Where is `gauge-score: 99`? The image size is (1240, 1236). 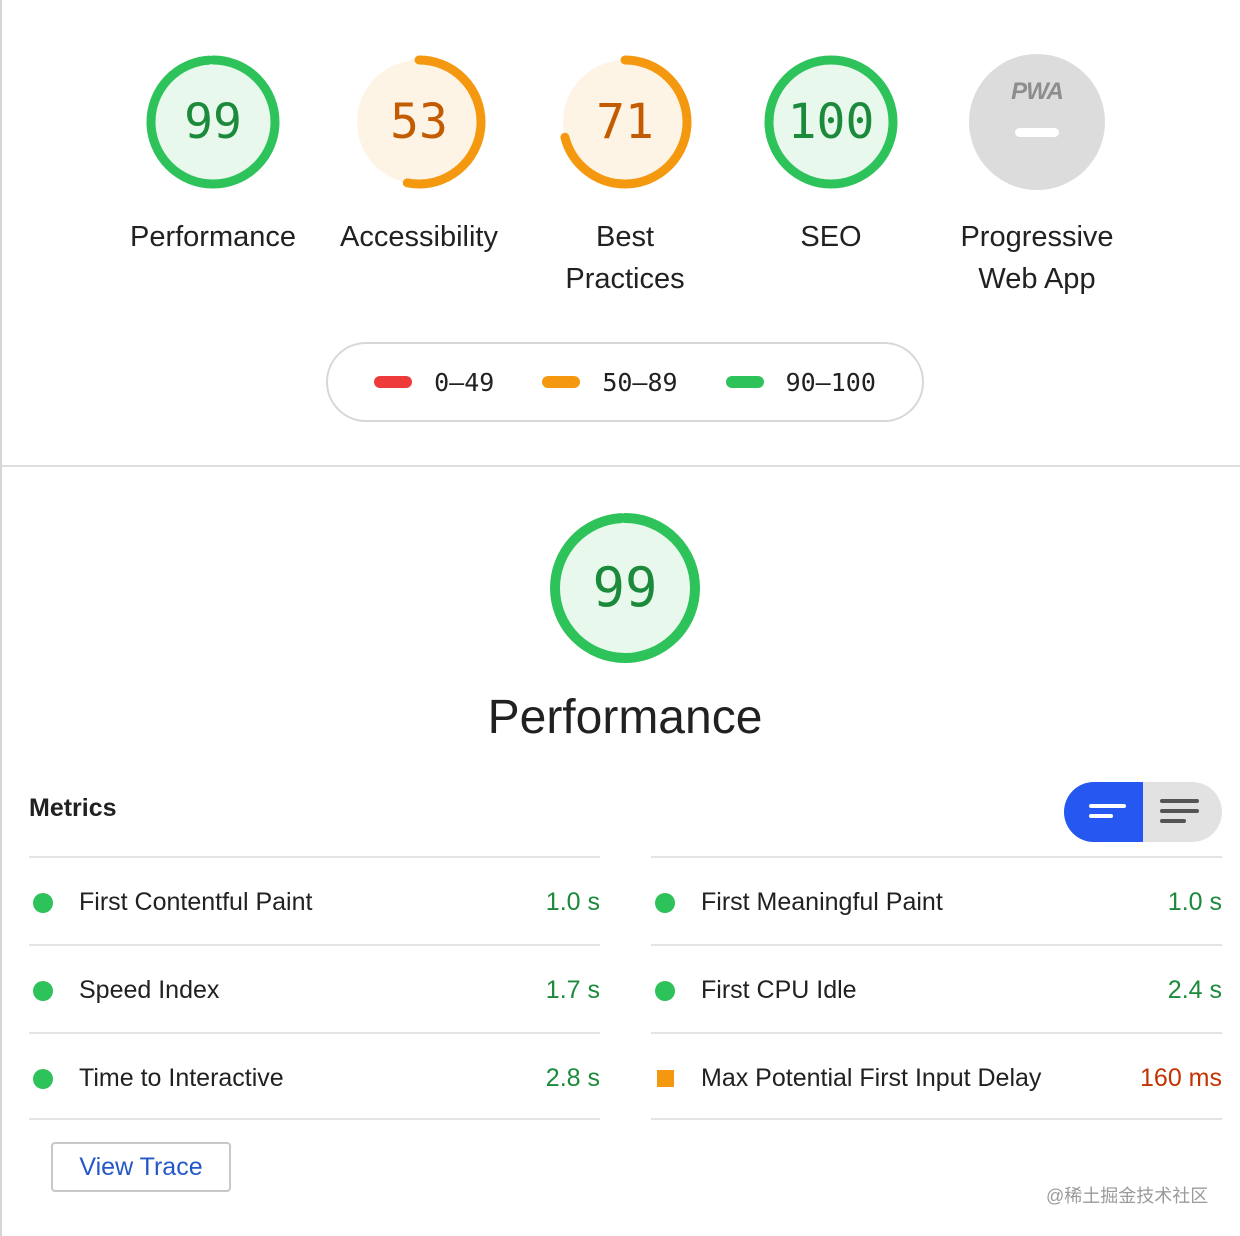 gauge-score: 99 is located at coordinates (213, 122).